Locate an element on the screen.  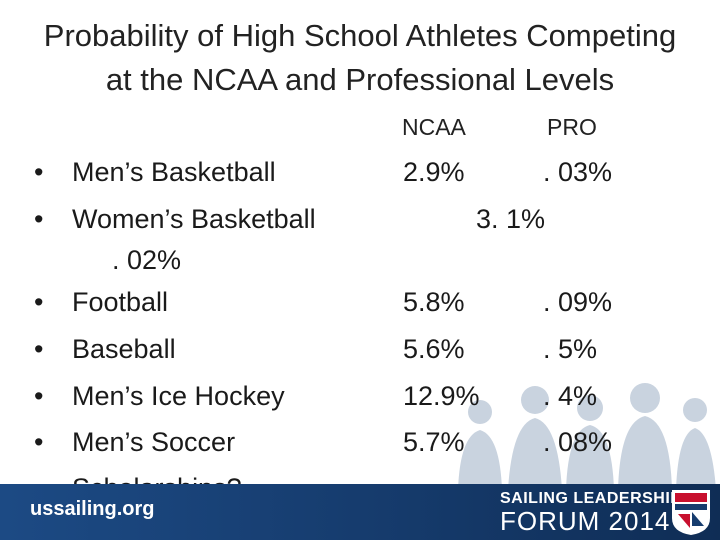
list-item: • Women’s Basketball is located at coordinates (175, 219).